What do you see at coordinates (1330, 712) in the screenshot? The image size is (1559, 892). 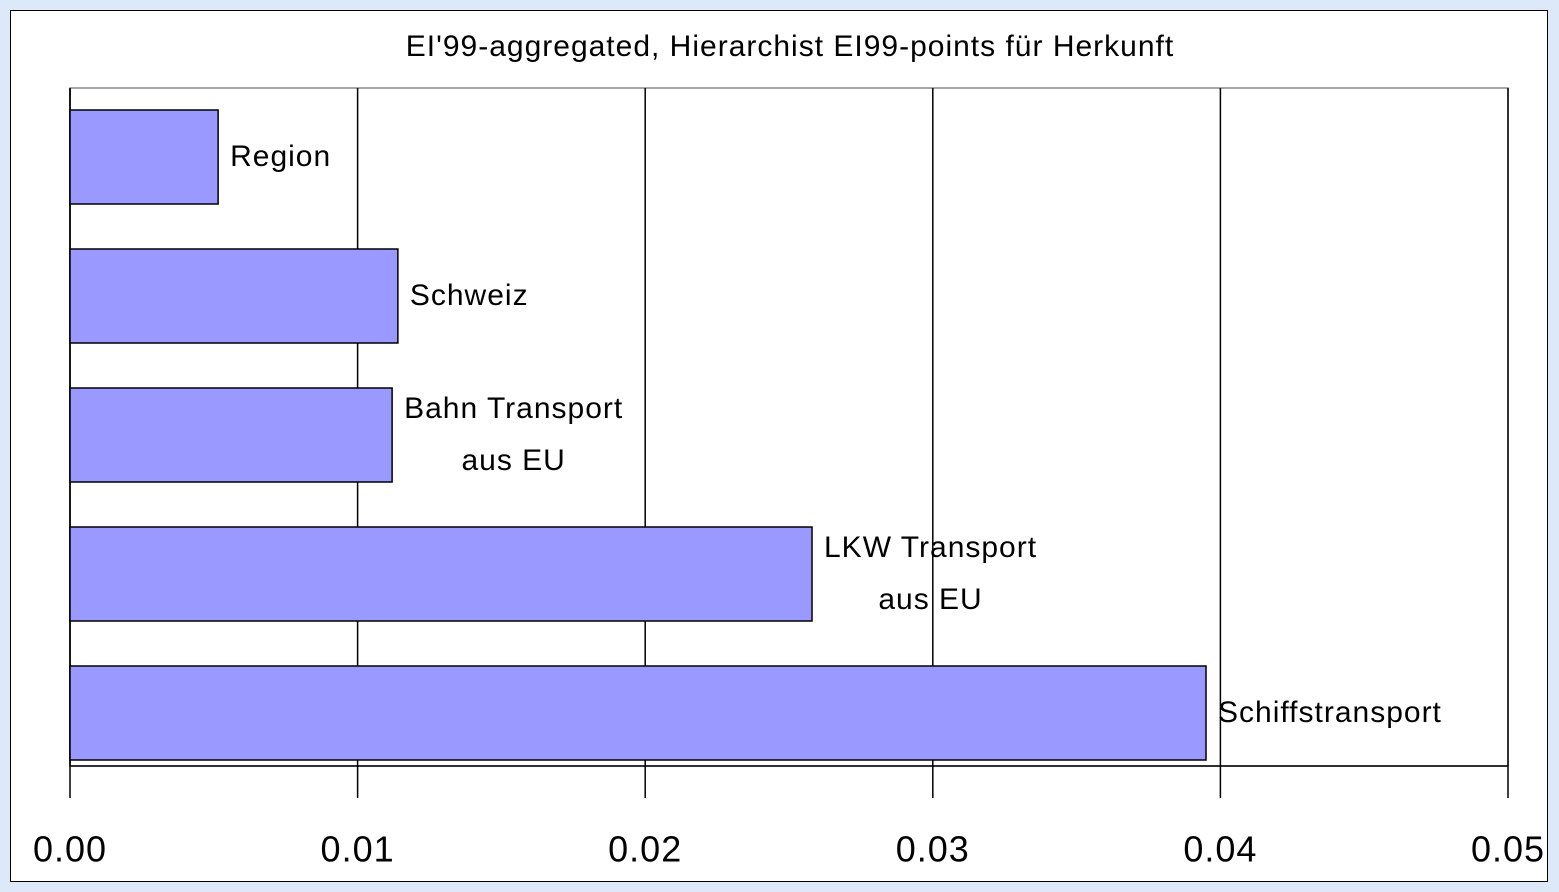 I see `category-label: Schiffstransport` at bounding box center [1330, 712].